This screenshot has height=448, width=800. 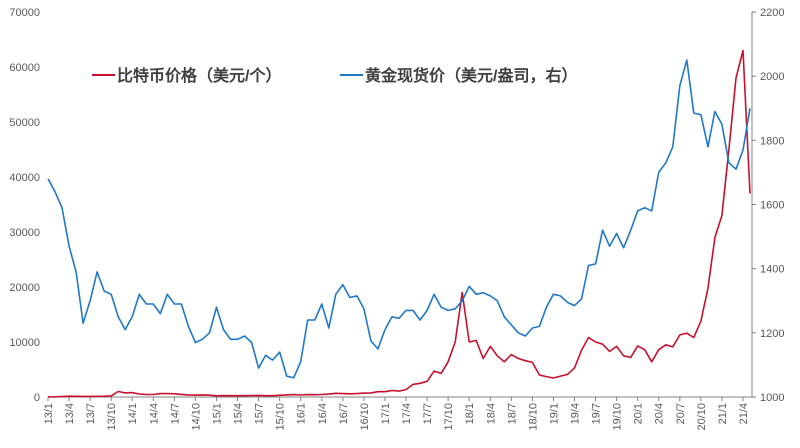 What do you see at coordinates (260, 413) in the screenshot?
I see `x-tick-label: 15/7` at bounding box center [260, 413].